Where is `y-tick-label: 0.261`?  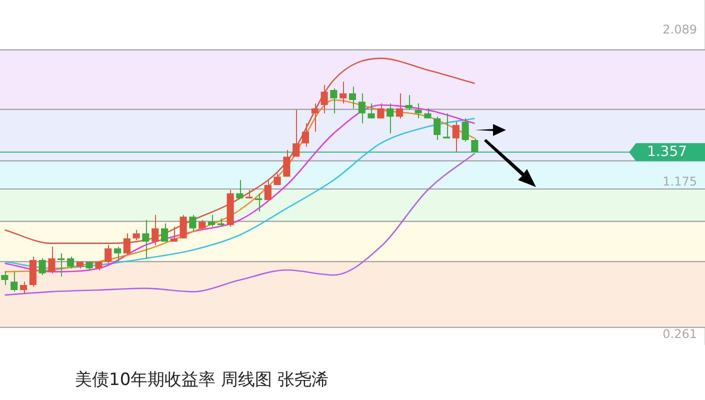 y-tick-label: 0.261 is located at coordinates (679, 333).